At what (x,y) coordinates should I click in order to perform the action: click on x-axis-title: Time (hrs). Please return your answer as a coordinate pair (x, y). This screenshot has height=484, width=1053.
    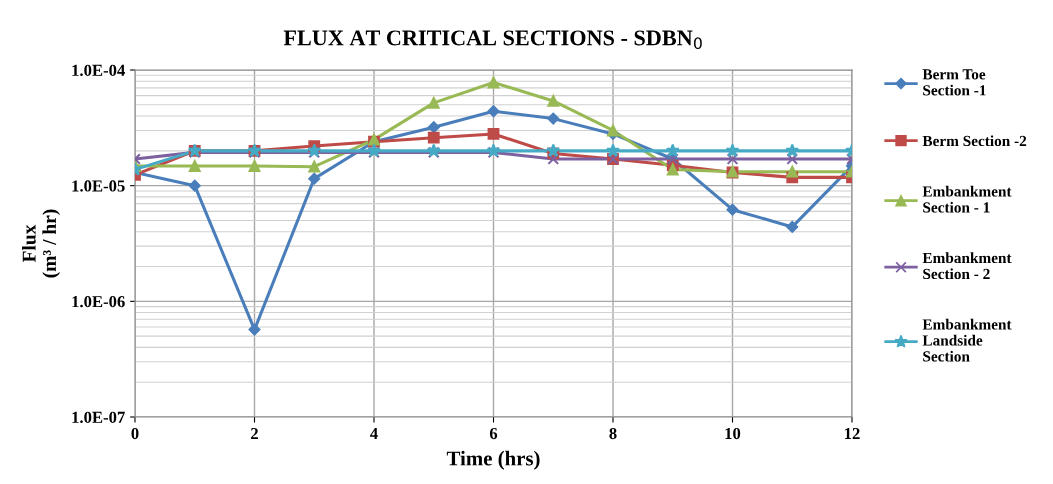
    Looking at the image, I should click on (493, 460).